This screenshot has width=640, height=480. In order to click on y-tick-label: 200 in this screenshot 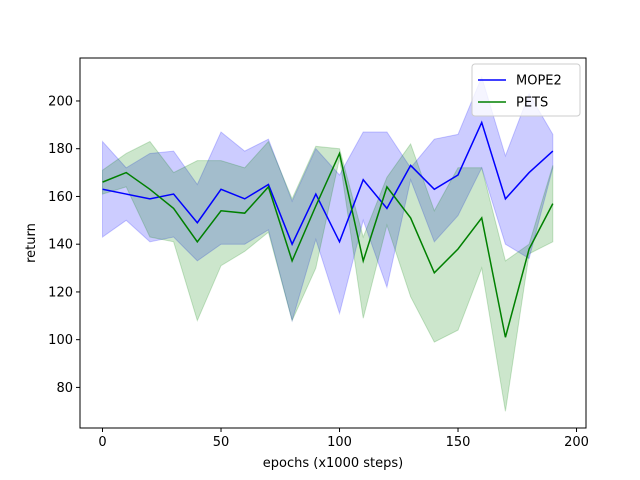, I will do `click(60, 101)`.